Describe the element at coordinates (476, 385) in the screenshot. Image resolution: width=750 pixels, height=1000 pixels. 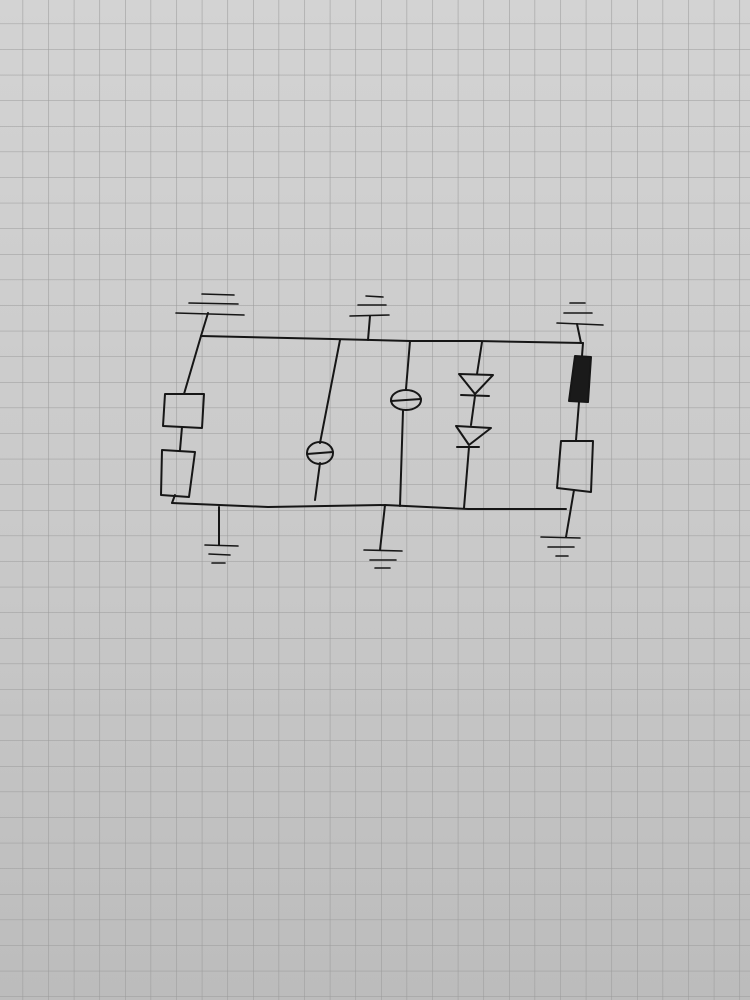
I see `diode-upper` at that location.